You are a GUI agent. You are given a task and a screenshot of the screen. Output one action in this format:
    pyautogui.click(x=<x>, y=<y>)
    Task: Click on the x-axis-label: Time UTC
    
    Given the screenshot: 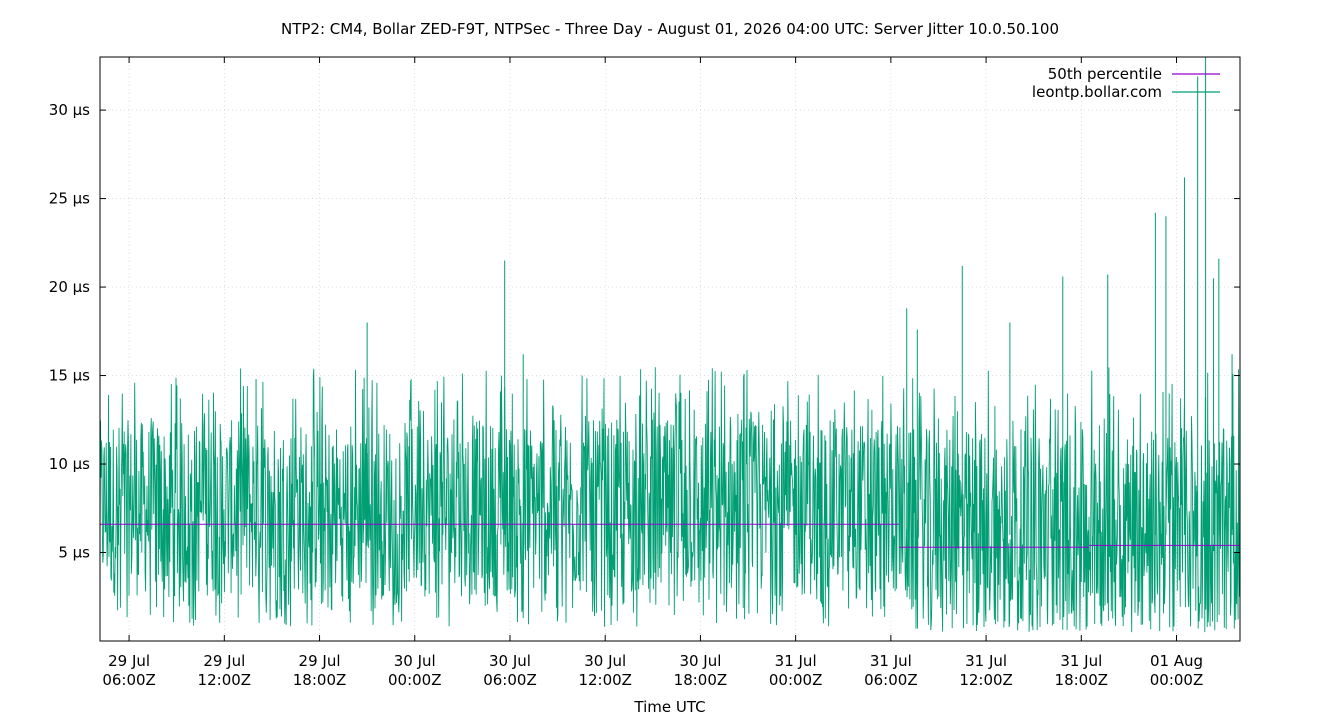 What is the action you would take?
    pyautogui.click(x=669, y=707)
    